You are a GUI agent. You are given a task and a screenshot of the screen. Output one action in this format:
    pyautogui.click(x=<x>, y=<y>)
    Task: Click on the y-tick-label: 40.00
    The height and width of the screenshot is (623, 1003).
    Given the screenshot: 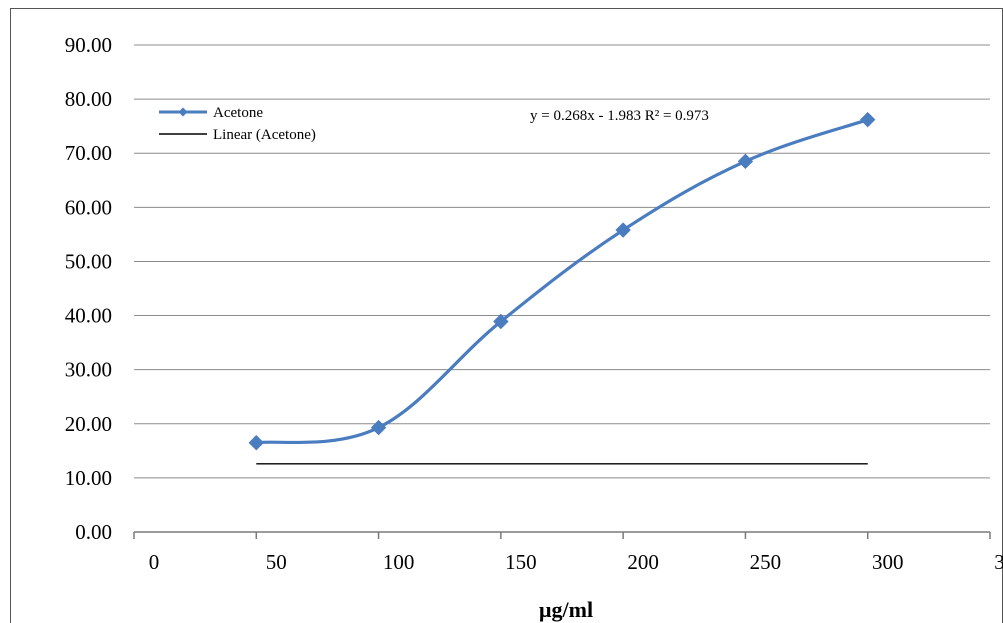 What is the action you would take?
    pyautogui.click(x=88, y=316)
    